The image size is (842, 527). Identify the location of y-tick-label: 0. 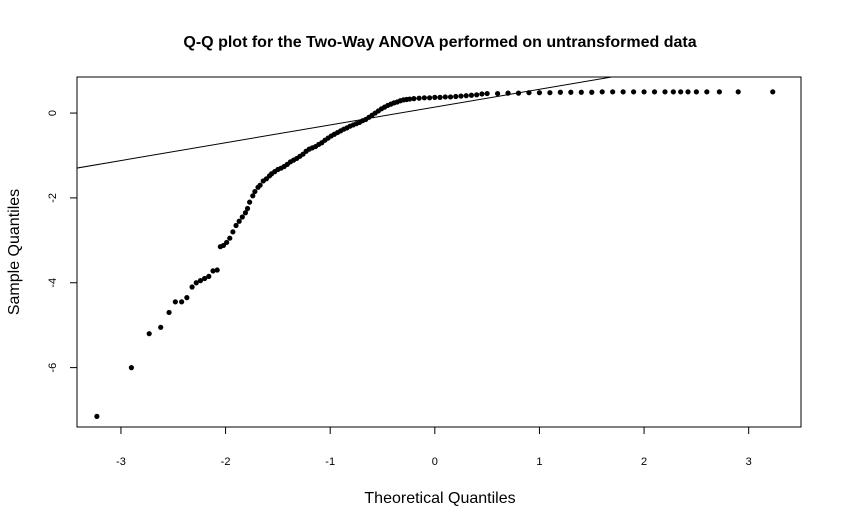
(53, 113).